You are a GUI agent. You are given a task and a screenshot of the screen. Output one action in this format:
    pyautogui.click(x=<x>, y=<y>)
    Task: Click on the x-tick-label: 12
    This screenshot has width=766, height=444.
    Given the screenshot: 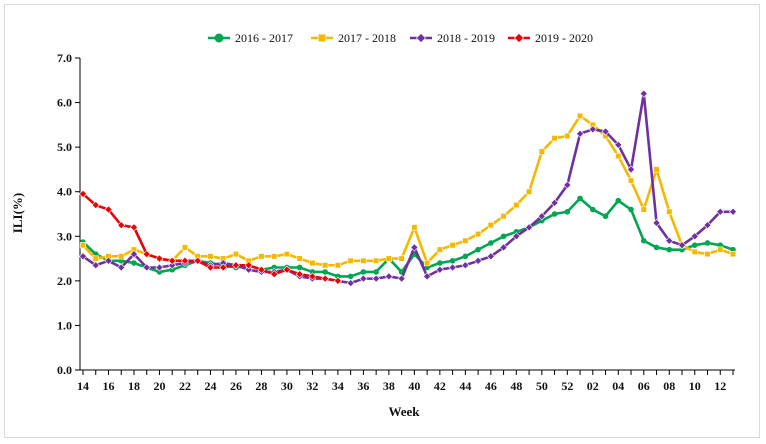 What is the action you would take?
    pyautogui.click(x=720, y=386)
    